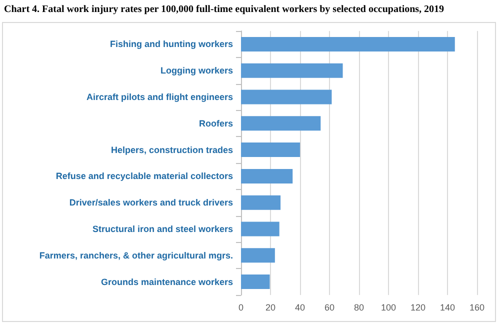  I want to click on x-tick-label: 160, so click(477, 307).